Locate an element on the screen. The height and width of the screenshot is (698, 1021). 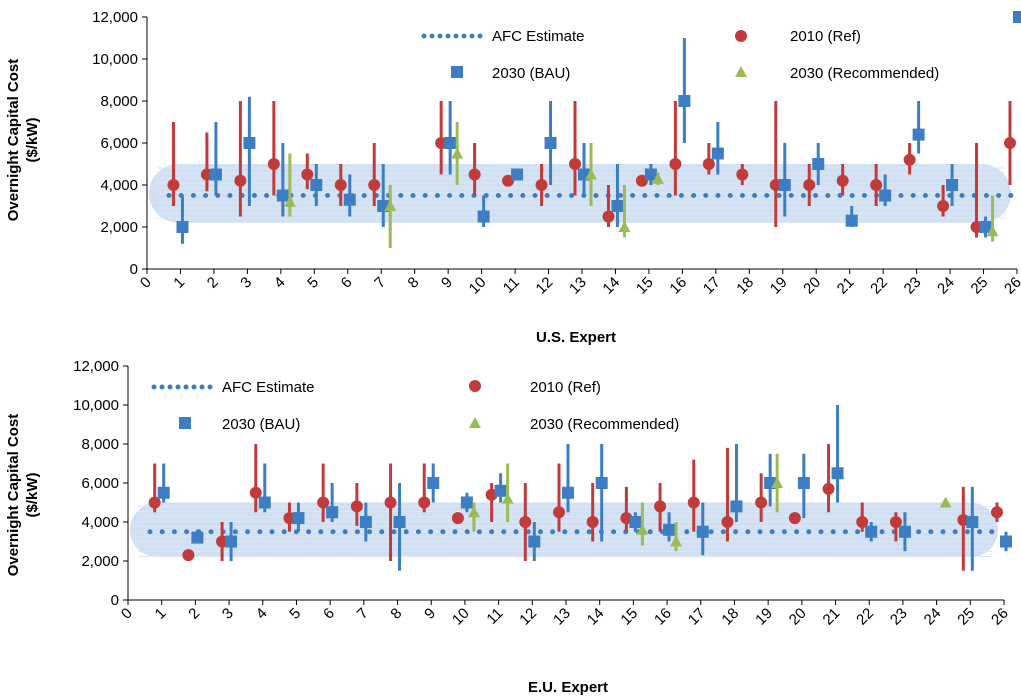
legend-afc-label: AFC Estimate is located at coordinates (268, 387).